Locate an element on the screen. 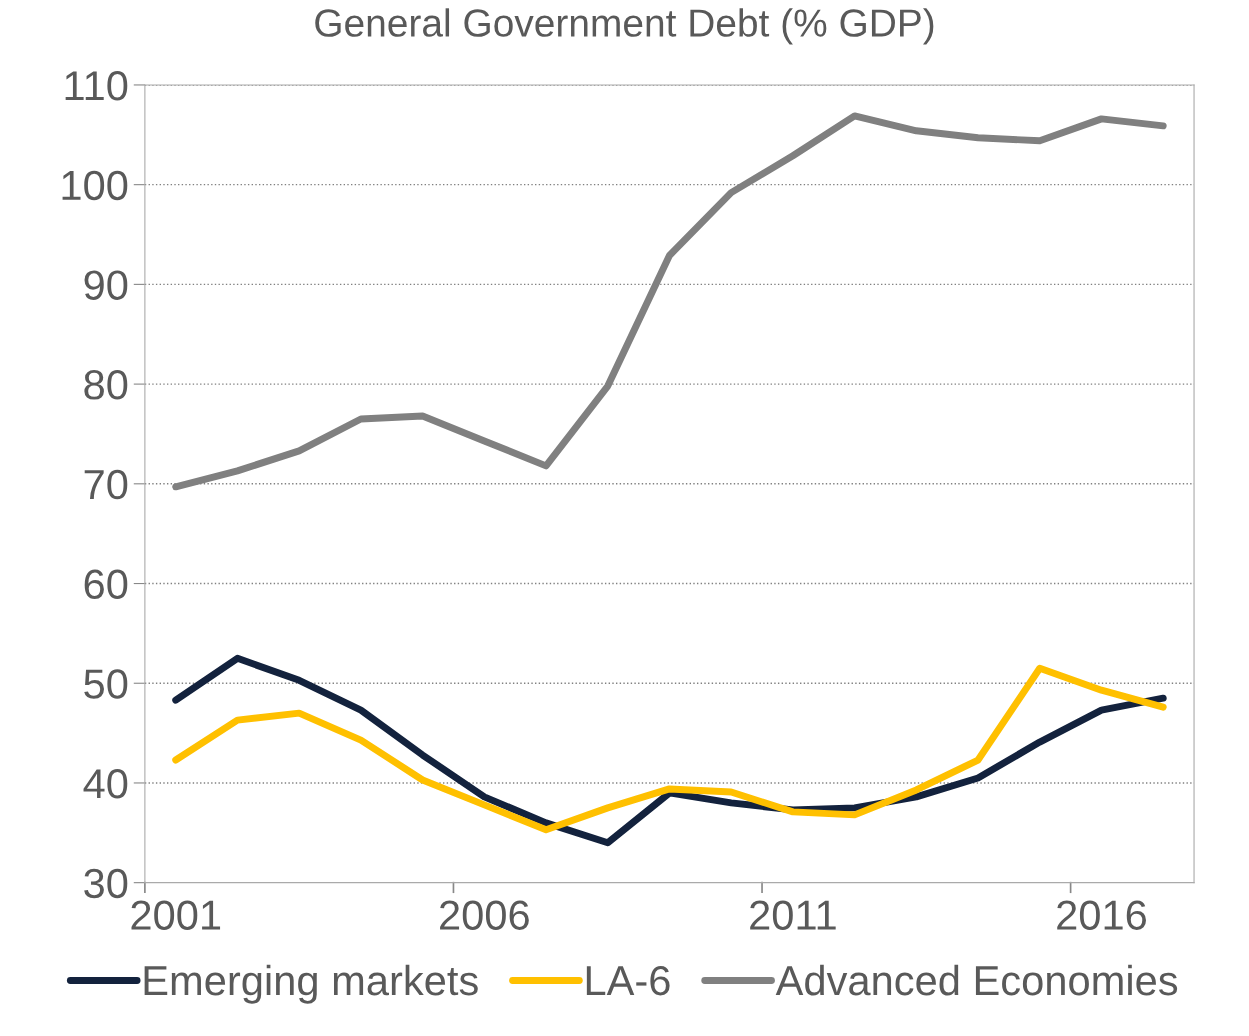 The height and width of the screenshot is (1036, 1249). x-tick-label: 2011 is located at coordinates (793, 915).